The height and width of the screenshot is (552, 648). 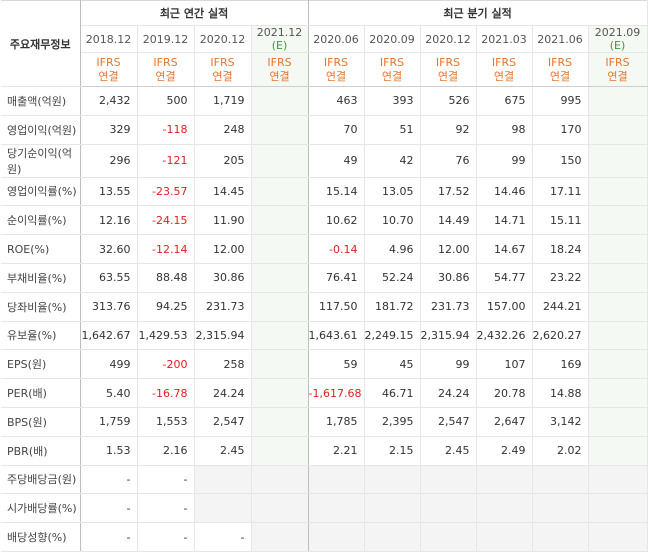 What do you see at coordinates (223, 161) in the screenshot?
I see `annual-value-cell: 205` at bounding box center [223, 161].